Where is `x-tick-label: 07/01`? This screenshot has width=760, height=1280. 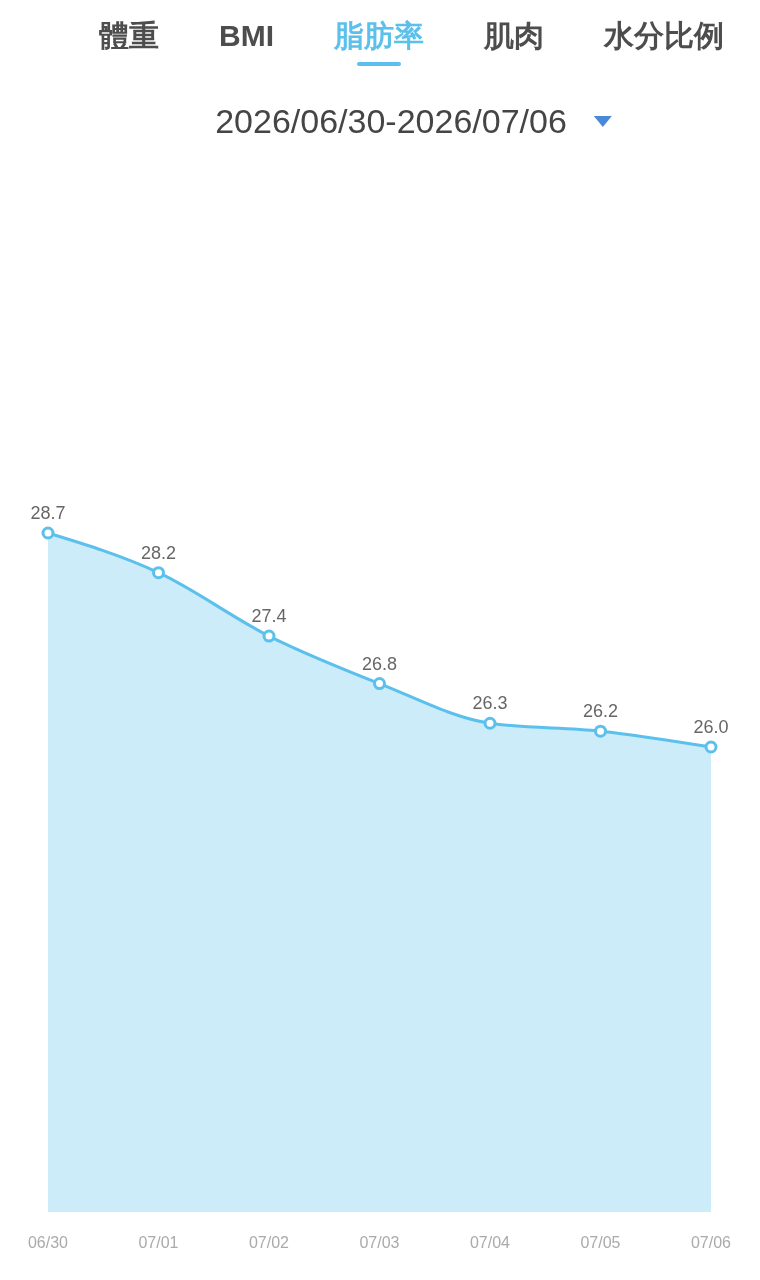 x-tick-label: 07/01 is located at coordinates (158, 1242).